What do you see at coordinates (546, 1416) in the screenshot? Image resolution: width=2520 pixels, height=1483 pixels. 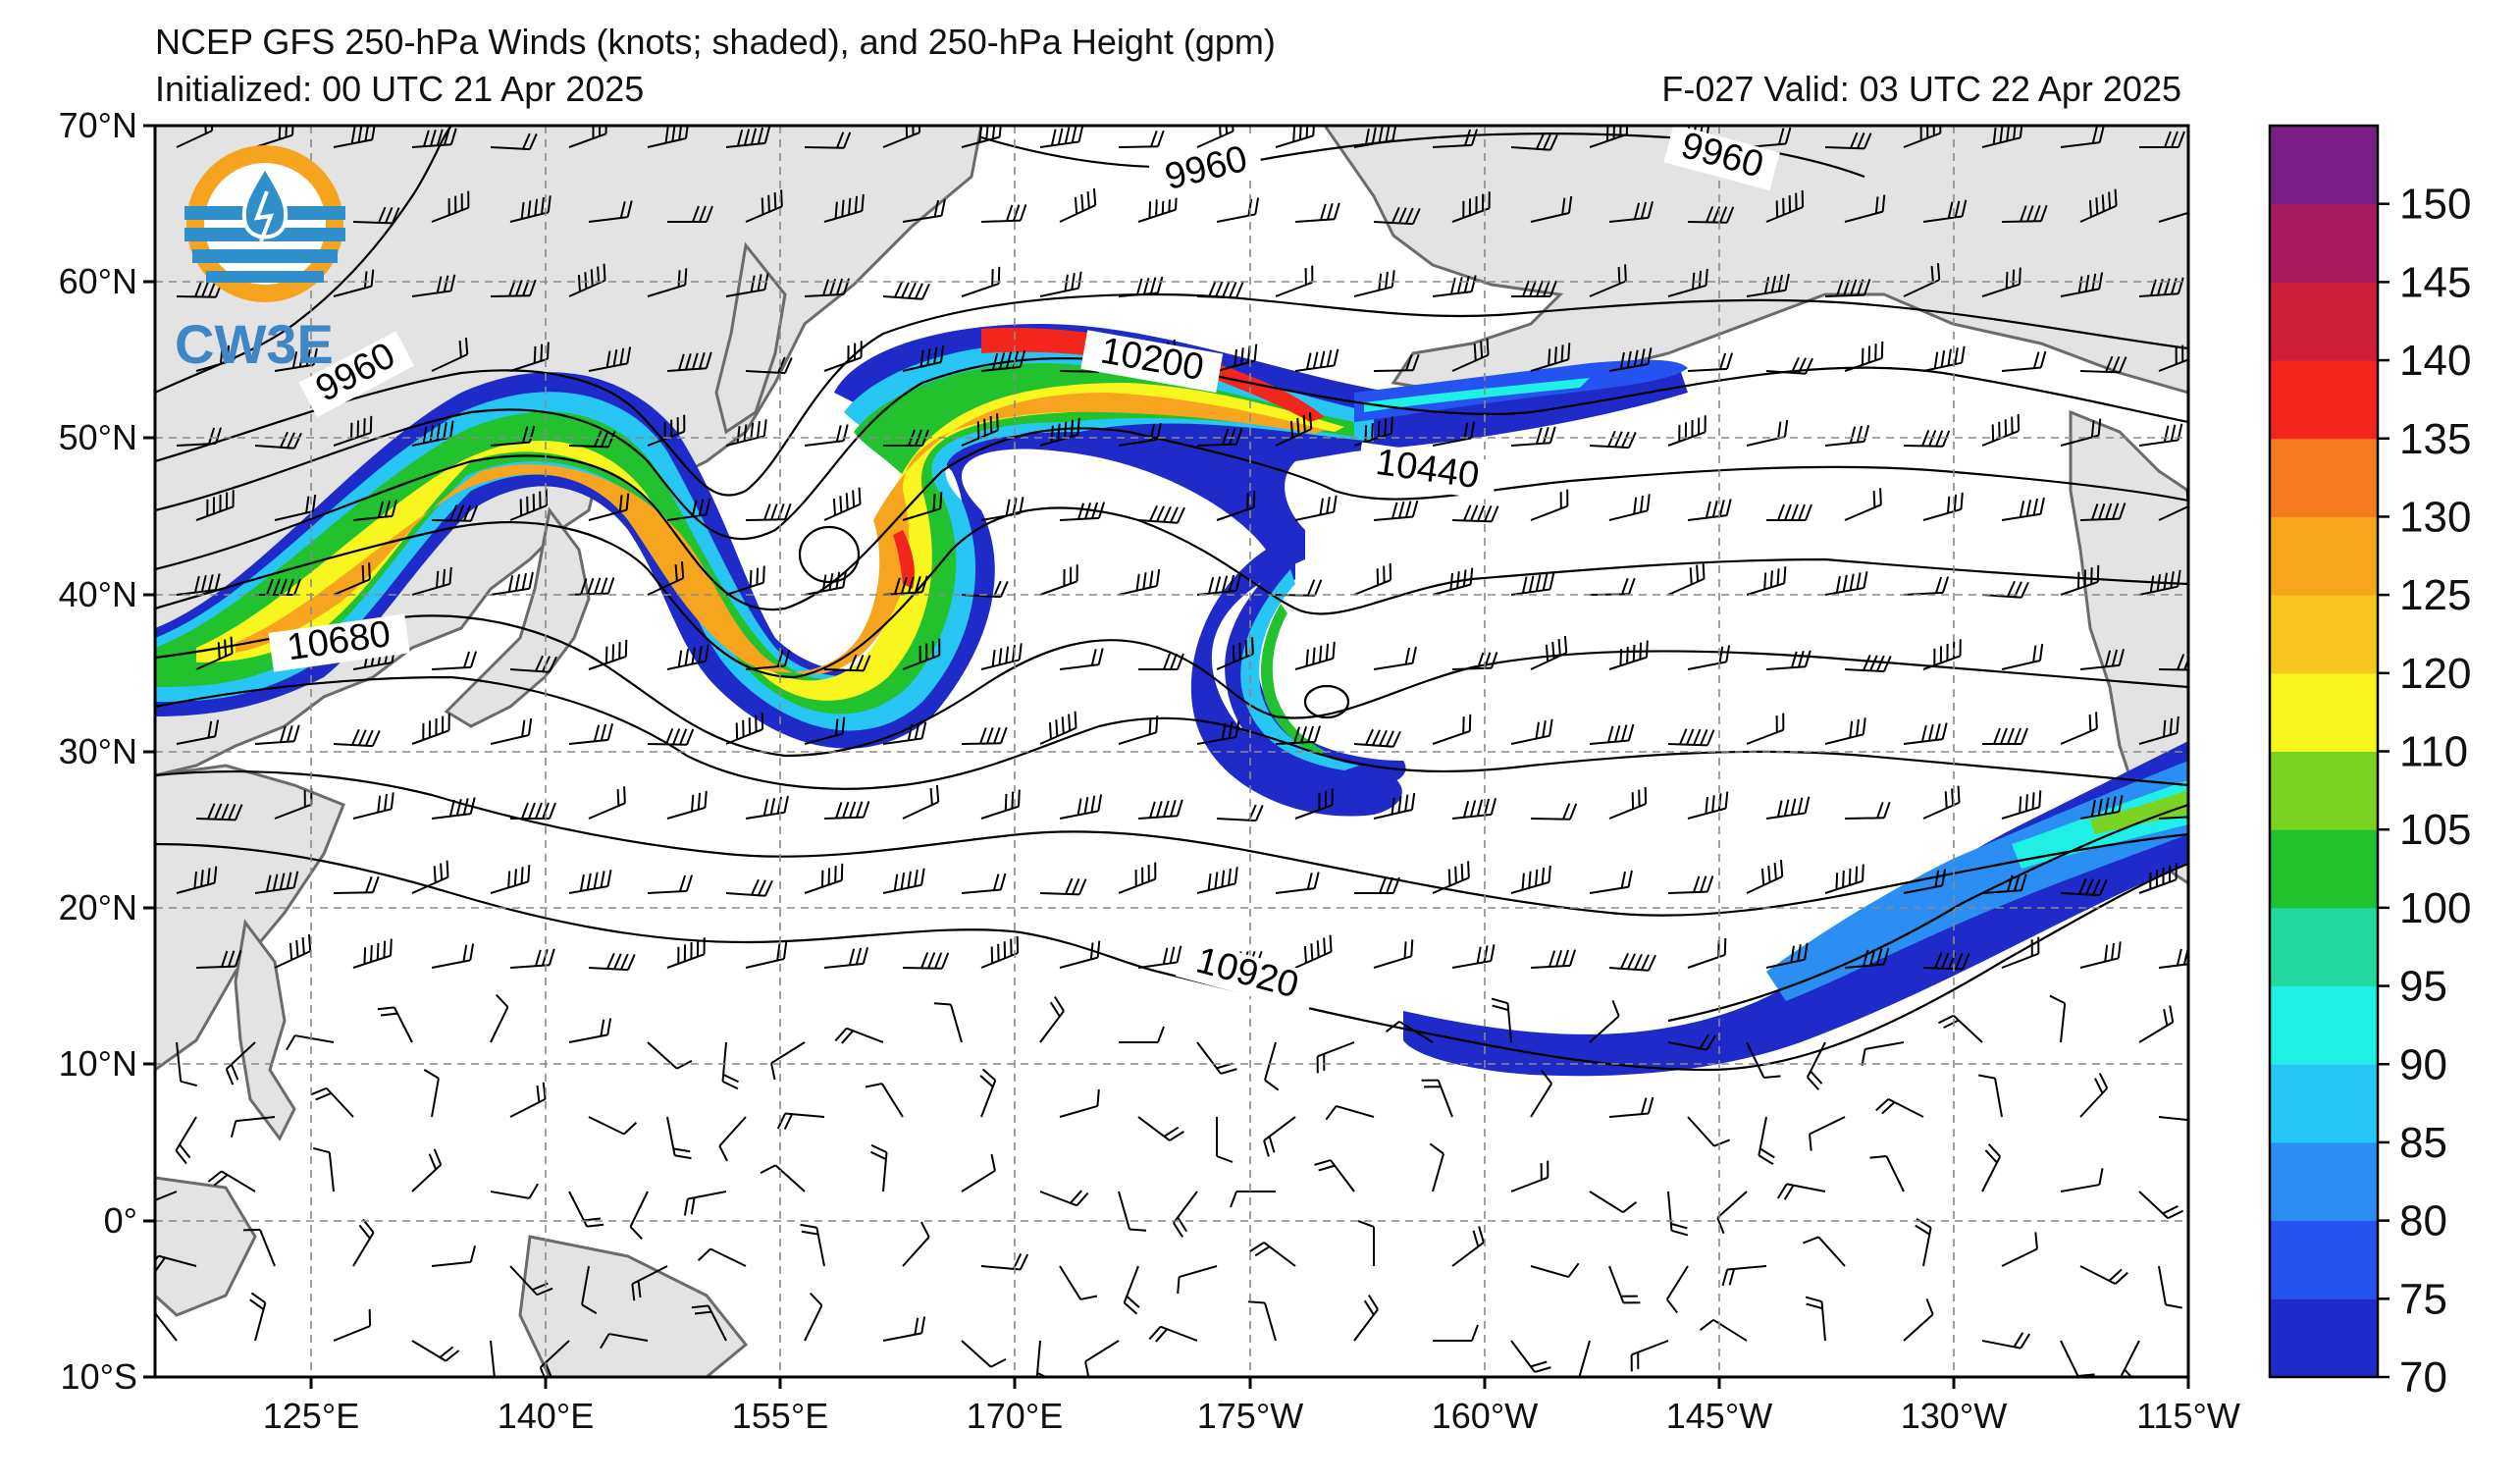 I see `lon-label-140e: 140°E` at bounding box center [546, 1416].